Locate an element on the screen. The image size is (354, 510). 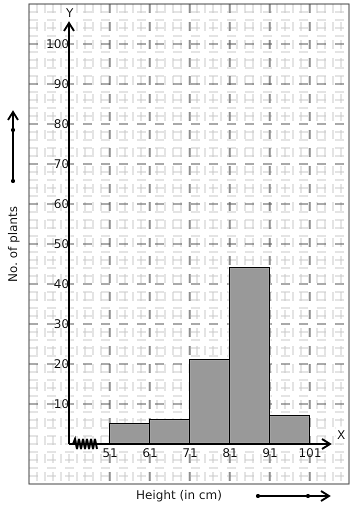
x-tick-label: 51 is located at coordinates (110, 453).